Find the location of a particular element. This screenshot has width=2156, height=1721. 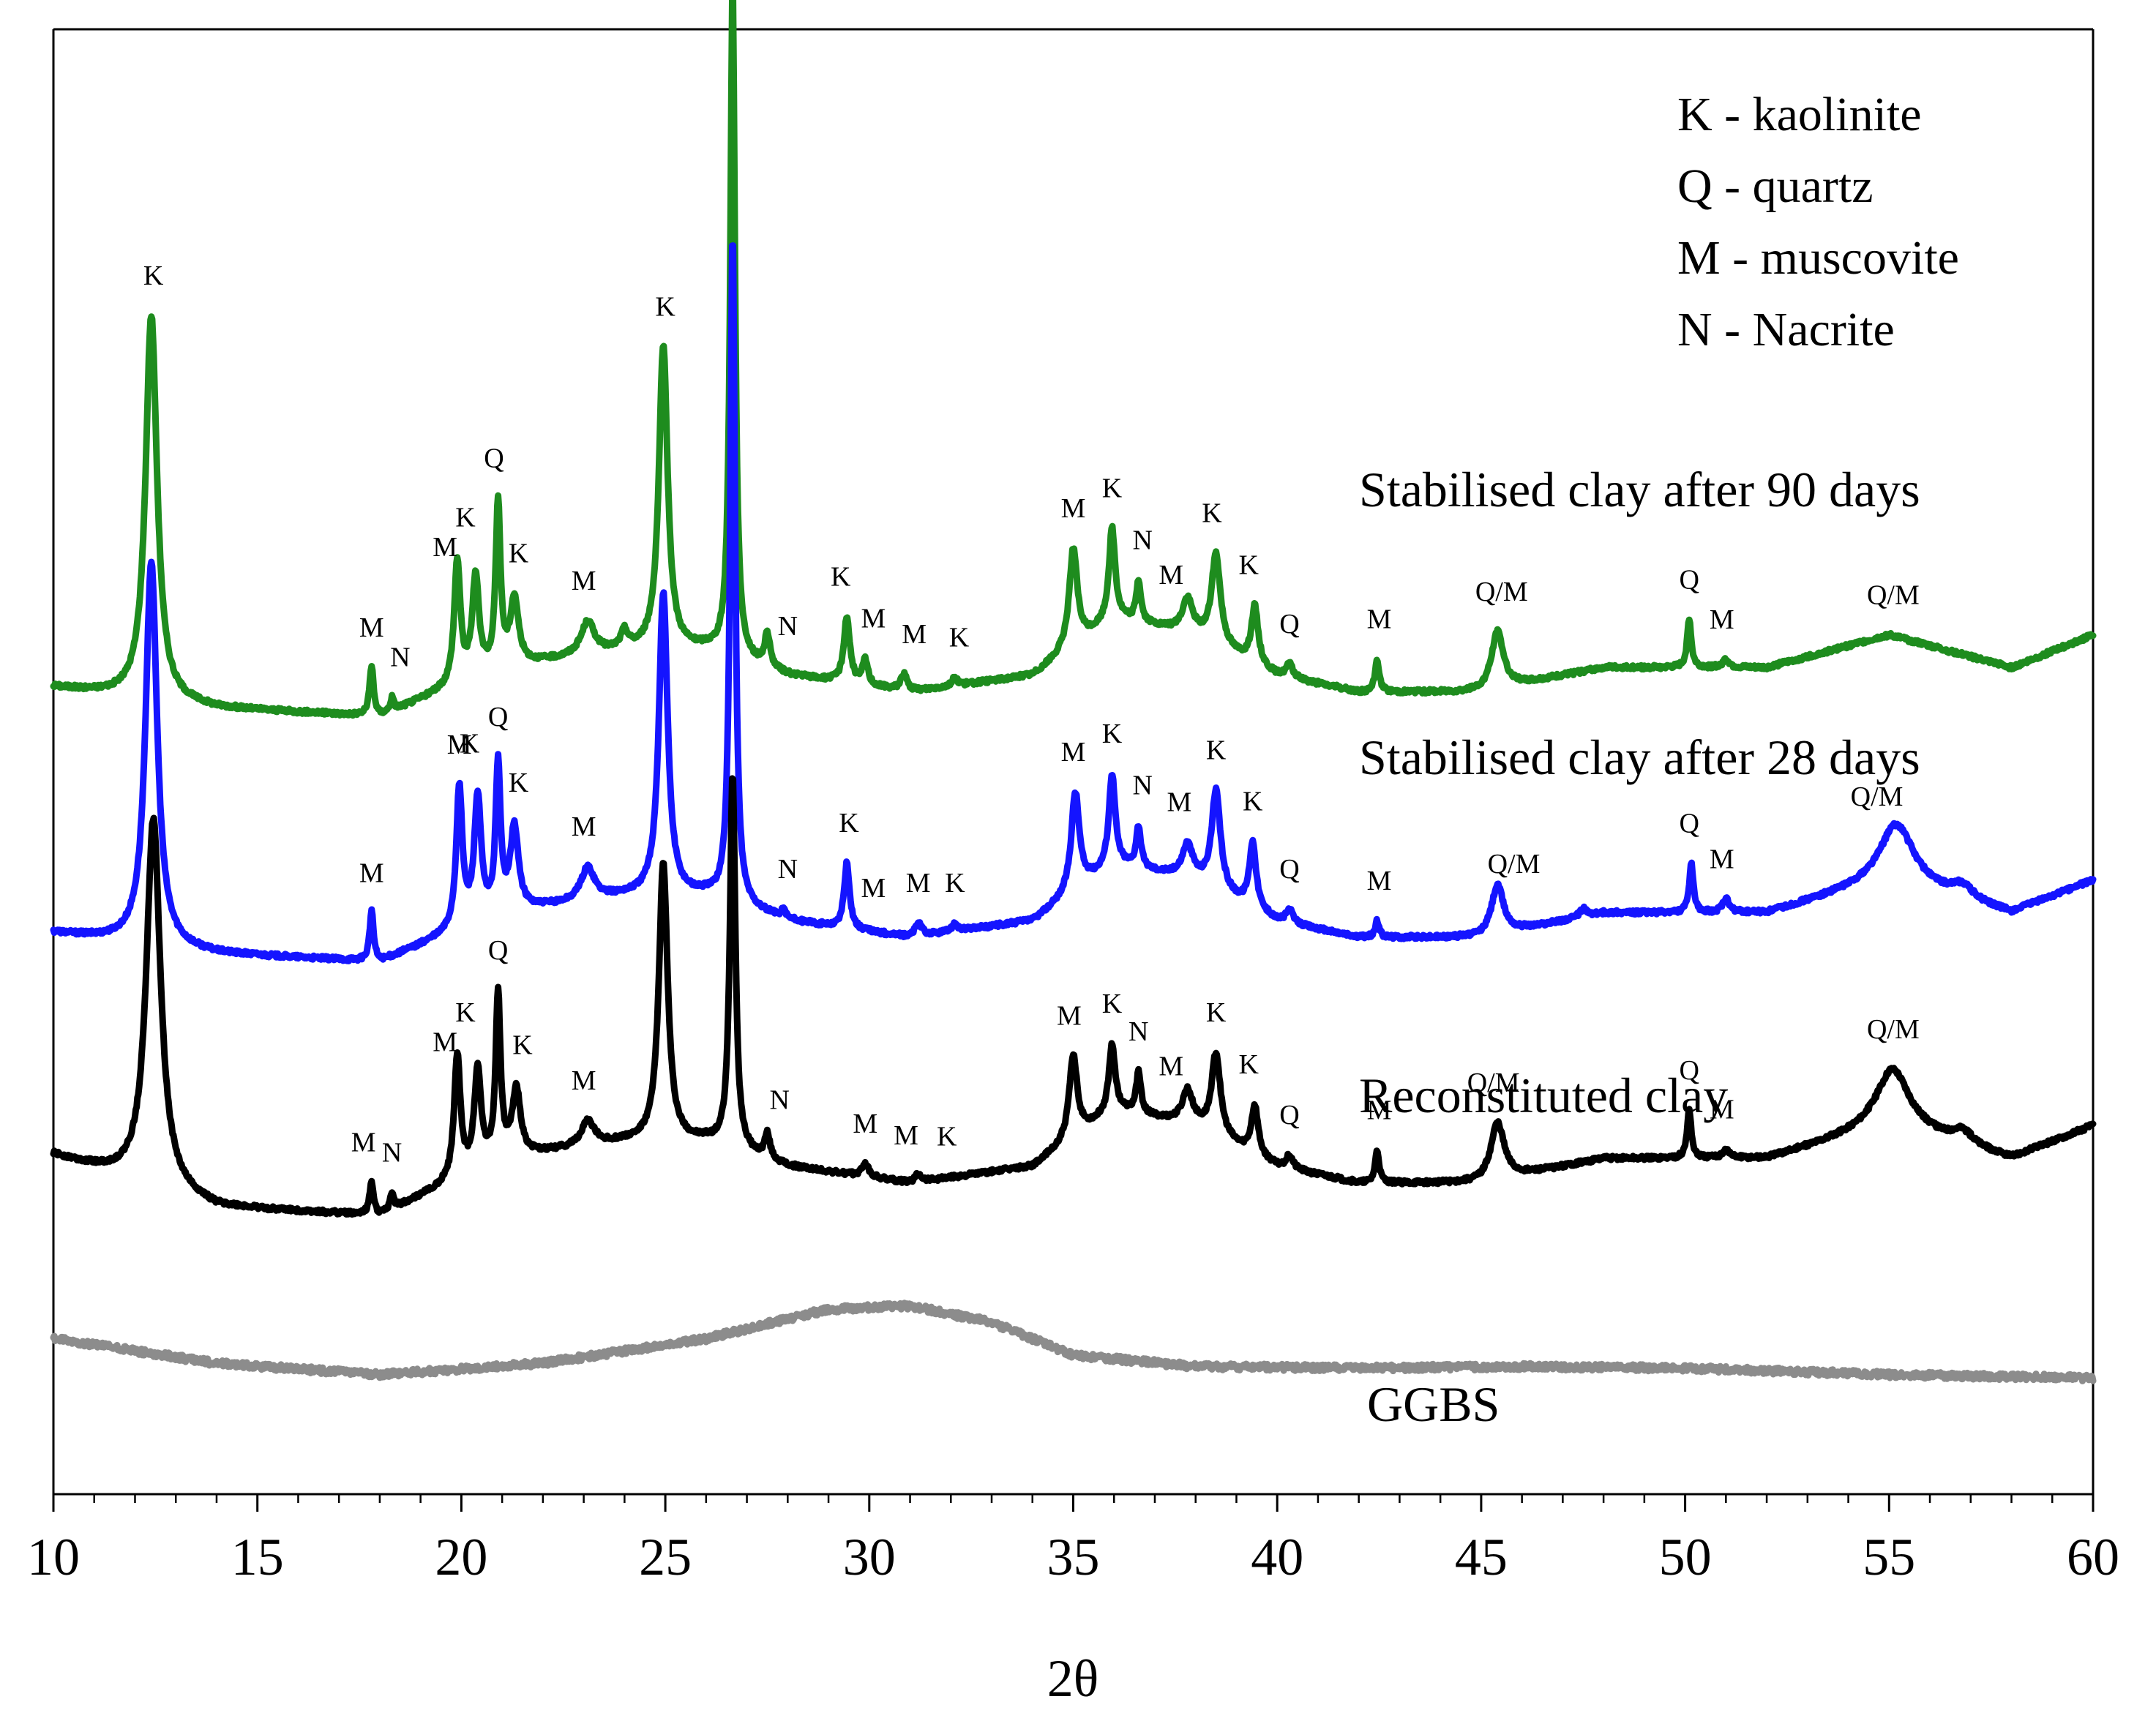

x-tick-label: 35 is located at coordinates (1073, 1557).